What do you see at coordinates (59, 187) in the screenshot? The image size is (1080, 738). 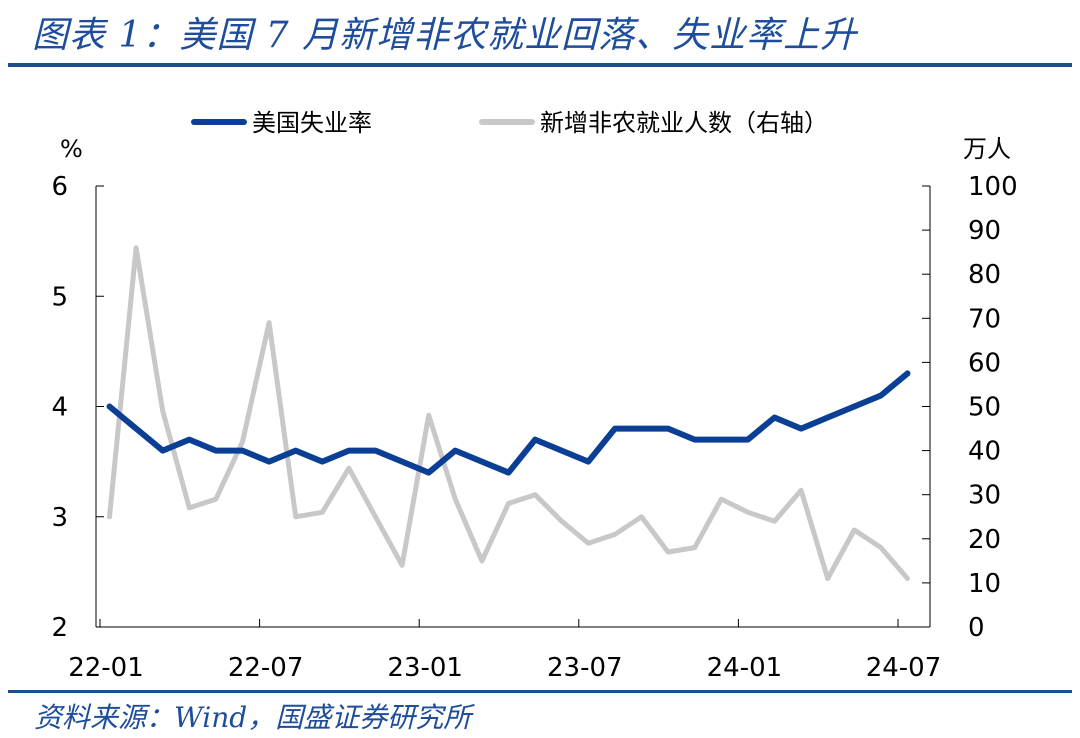 I see `y-left-tick-label: 6` at bounding box center [59, 187].